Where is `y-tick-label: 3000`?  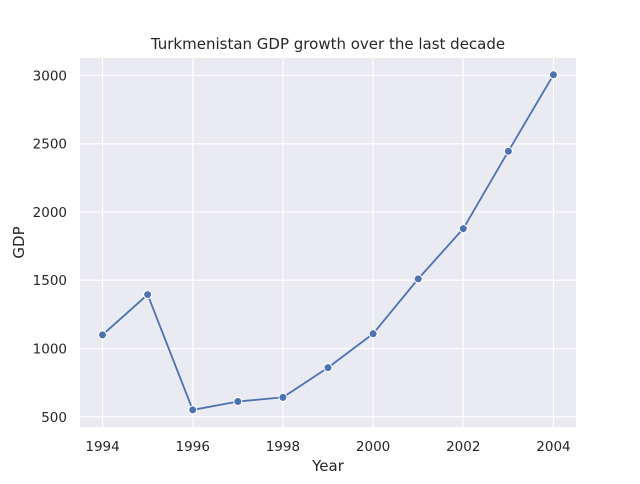
y-tick-label: 3000 is located at coordinates (50, 76).